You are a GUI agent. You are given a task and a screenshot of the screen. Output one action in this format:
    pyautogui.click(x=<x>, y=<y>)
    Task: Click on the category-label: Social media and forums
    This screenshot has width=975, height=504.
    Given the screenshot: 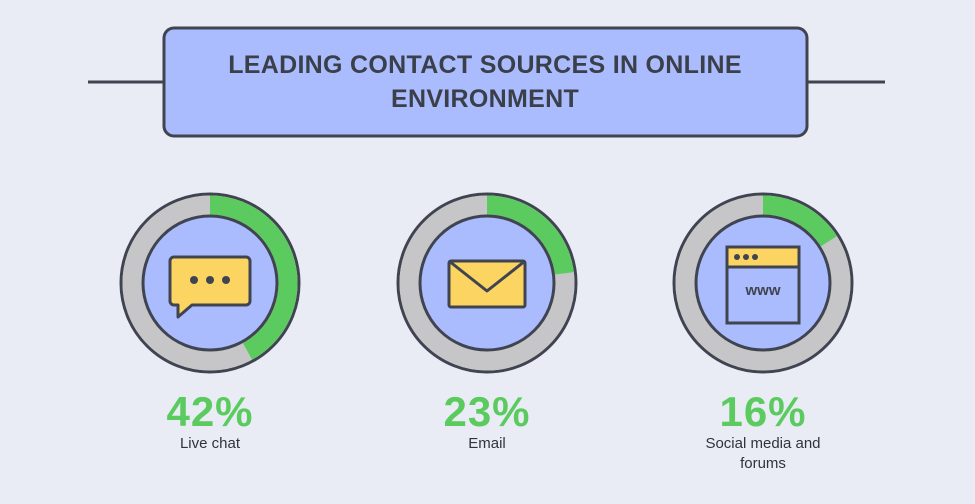 What is the action you would take?
    pyautogui.click(x=763, y=453)
    